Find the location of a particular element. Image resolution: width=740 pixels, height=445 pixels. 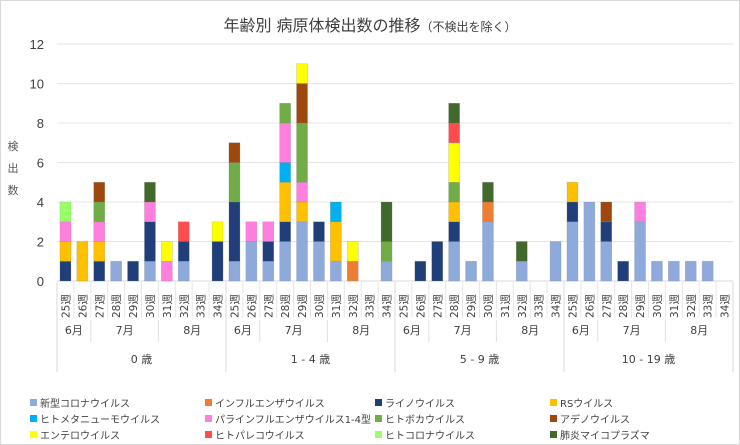

age-group-label: 5 - 9 歳 is located at coordinates (479, 359).